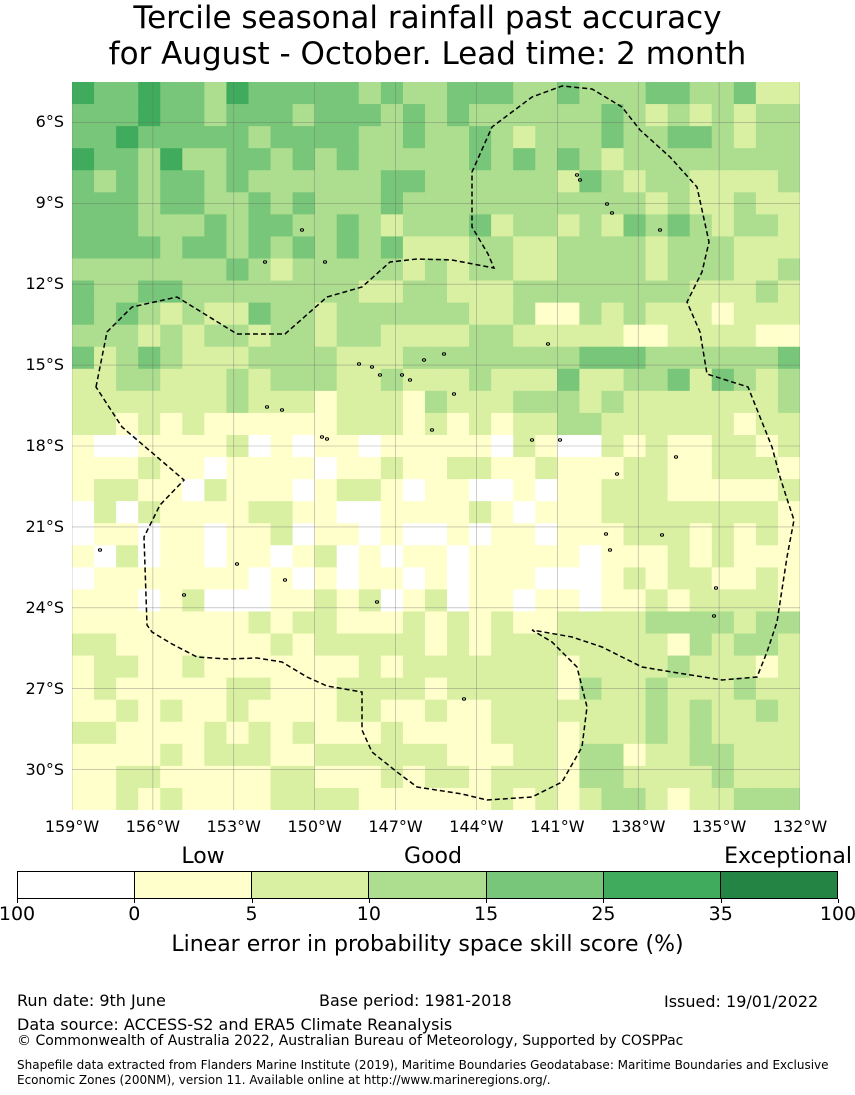 The image size is (855, 1095). What do you see at coordinates (153, 826) in the screenshot?
I see `longitude-label: 156°W` at bounding box center [153, 826].